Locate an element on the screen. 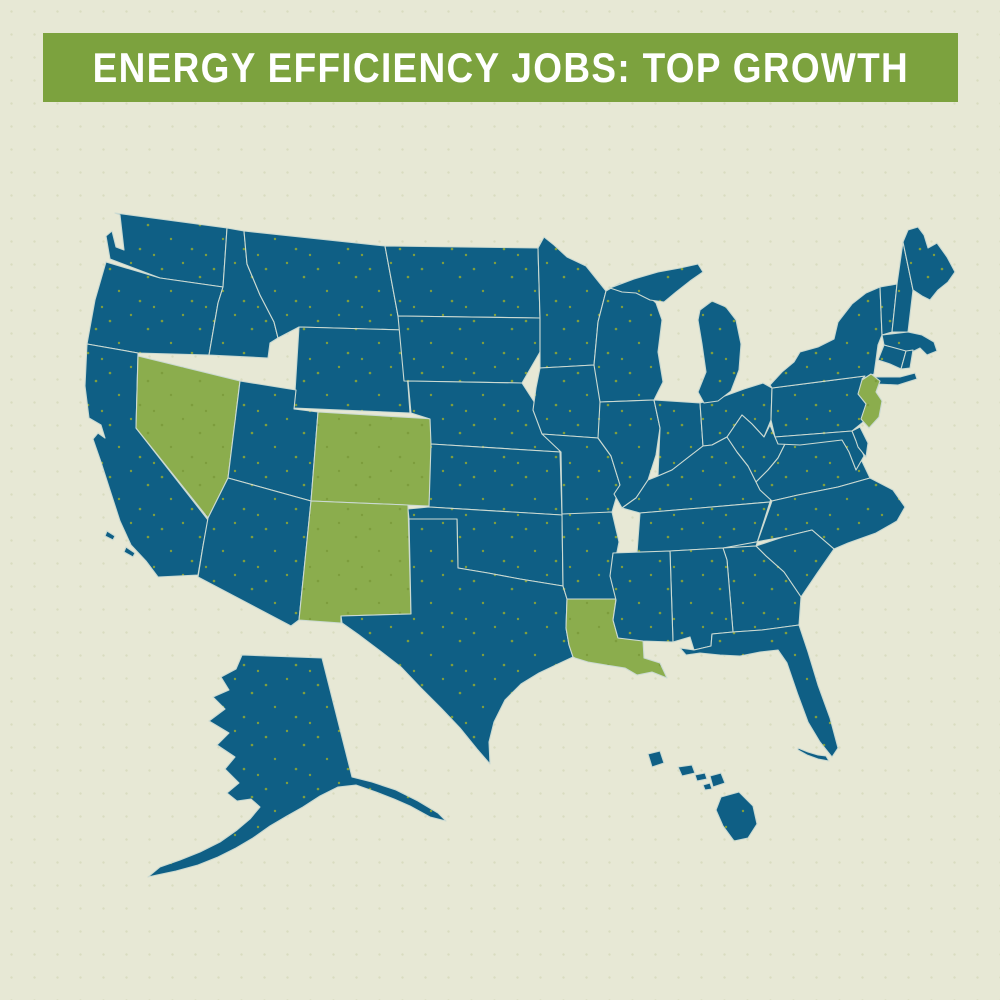 The width and height of the screenshot is (1000, 1000). state-new-jersey is located at coordinates (870, 401).